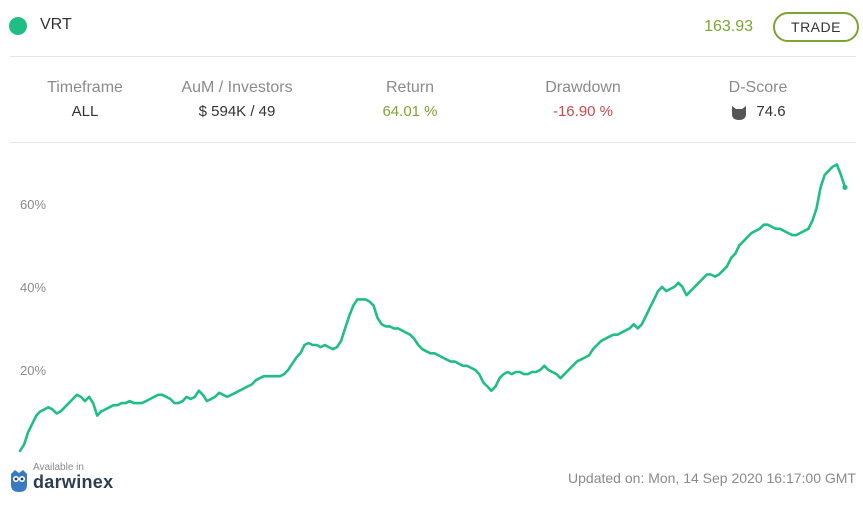 The image size is (863, 510). What do you see at coordinates (56, 24) in the screenshot?
I see `ticker-symbol: VRT` at bounding box center [56, 24].